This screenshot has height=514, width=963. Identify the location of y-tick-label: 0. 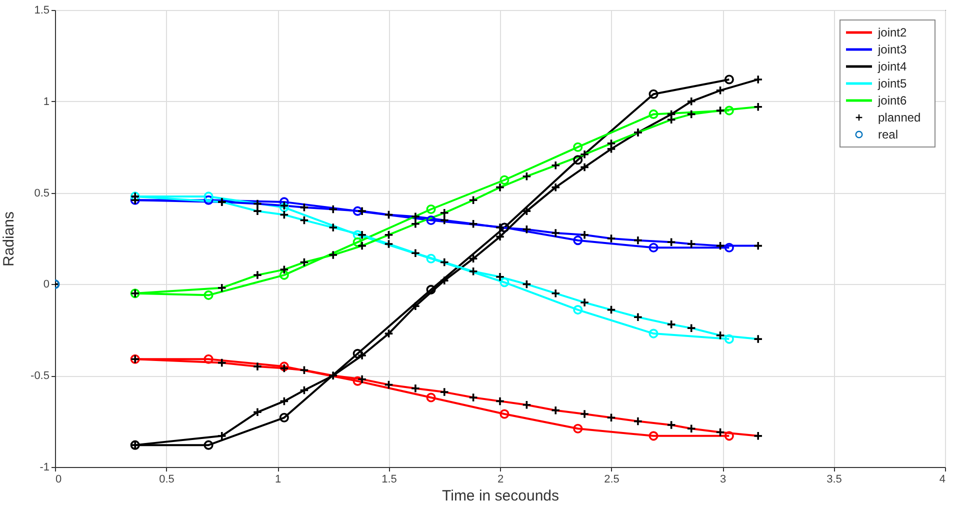
(46, 284).